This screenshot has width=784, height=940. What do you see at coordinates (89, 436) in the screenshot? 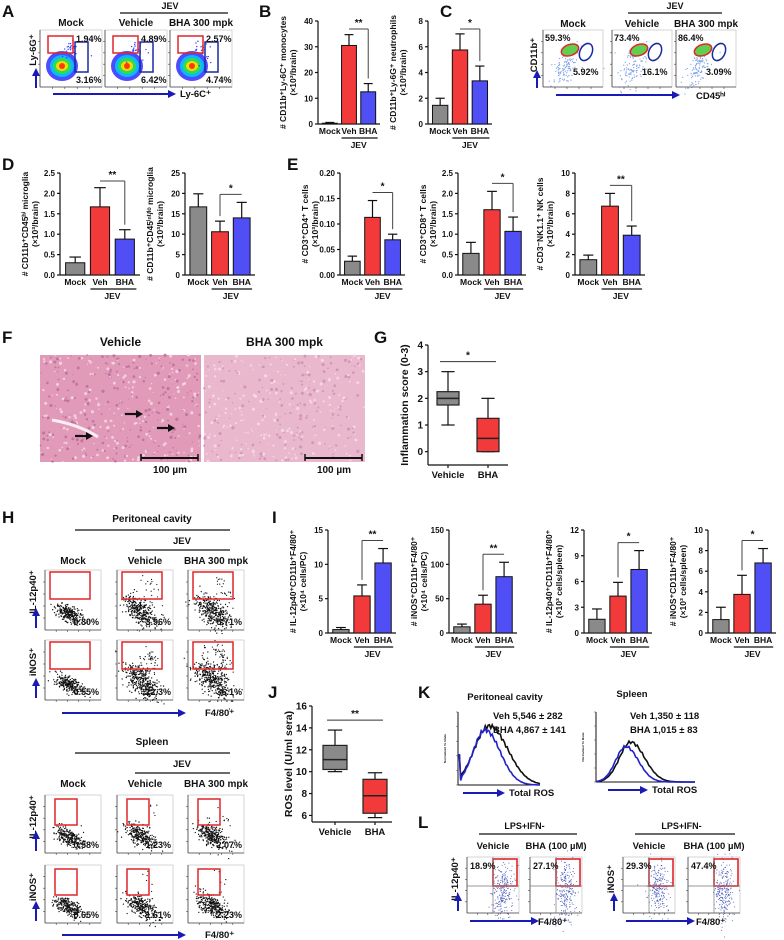
I see `arrow-icon` at bounding box center [89, 436].